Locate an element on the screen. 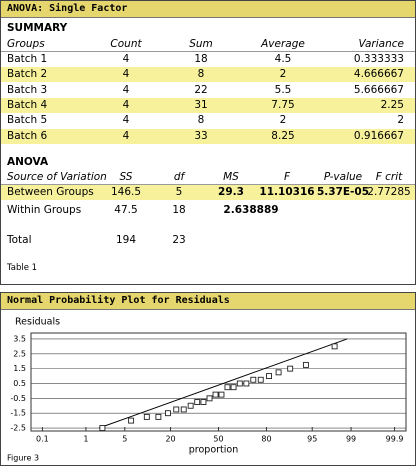  column-header: Count is located at coordinates (126, 44).